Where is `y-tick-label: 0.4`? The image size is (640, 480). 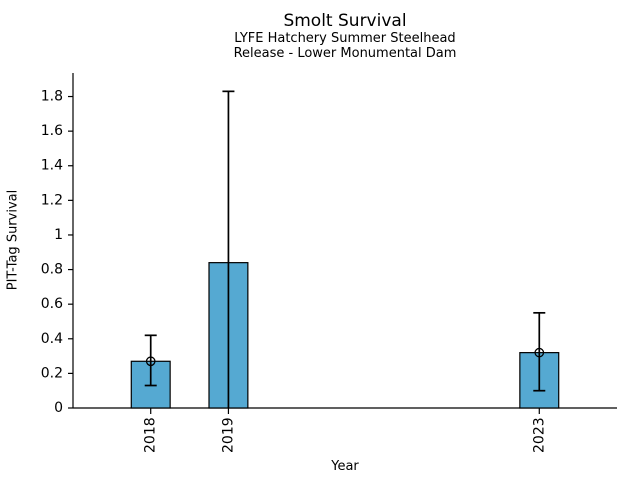
y-tick-label: 0.4 is located at coordinates (52, 339).